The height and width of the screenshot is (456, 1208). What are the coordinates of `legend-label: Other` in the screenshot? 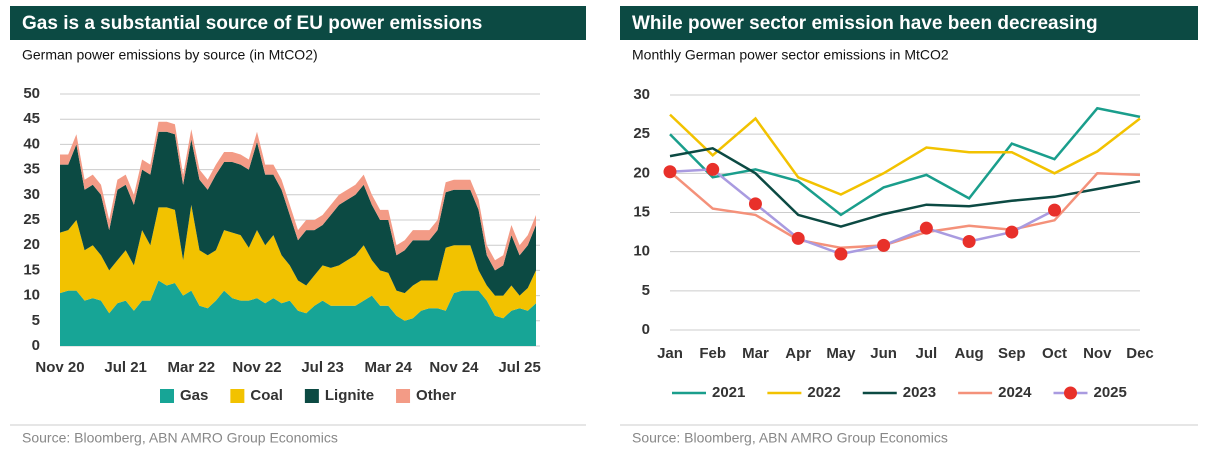 It's located at (436, 395).